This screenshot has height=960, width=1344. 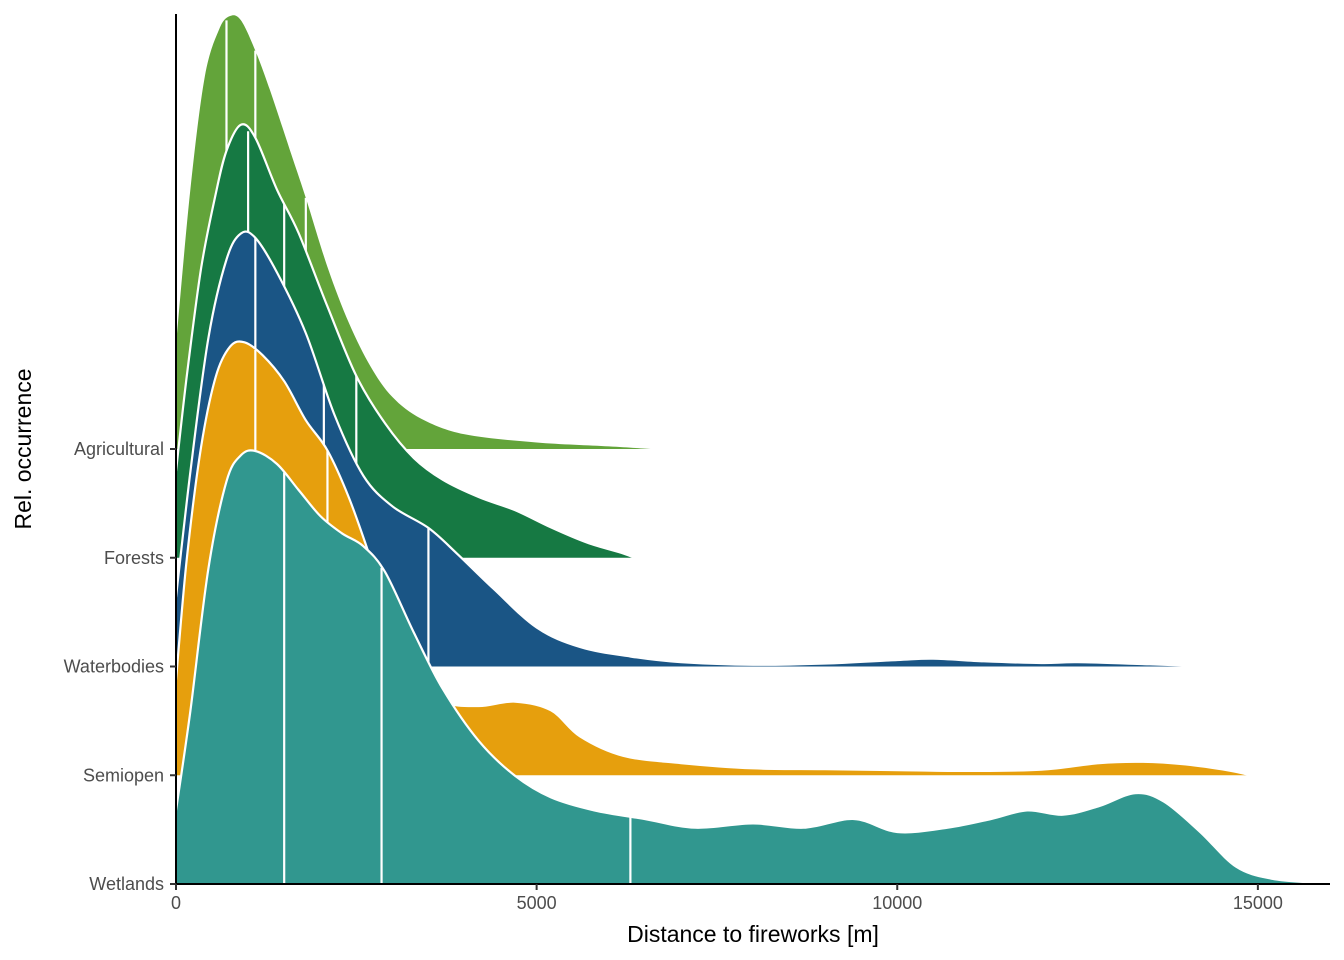 I want to click on x-ticks-group: 0 5000 10000 15000, so click(x=727, y=898).